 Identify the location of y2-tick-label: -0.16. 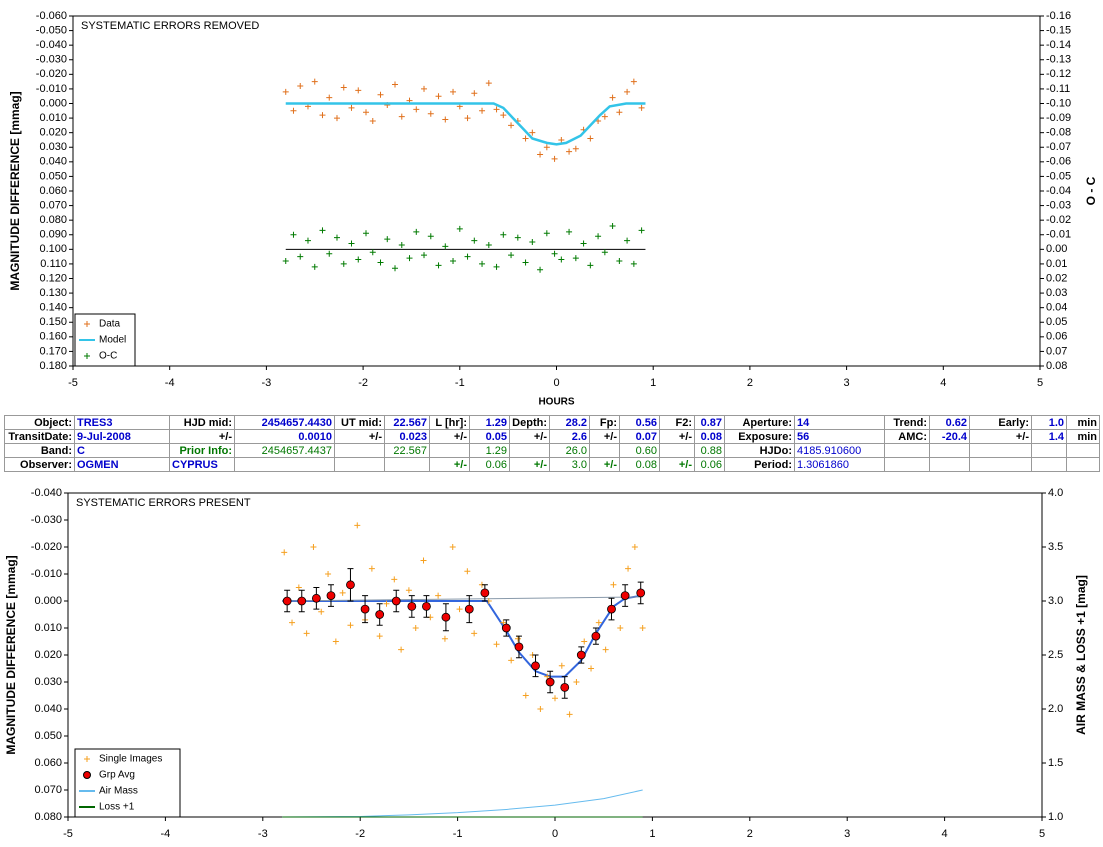
(1058, 16).